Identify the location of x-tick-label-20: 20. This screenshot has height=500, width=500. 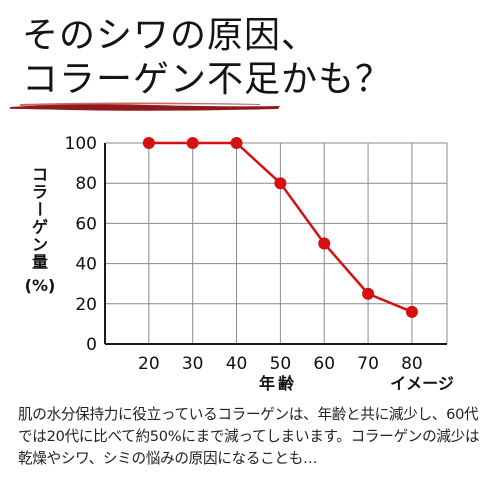
(149, 364).